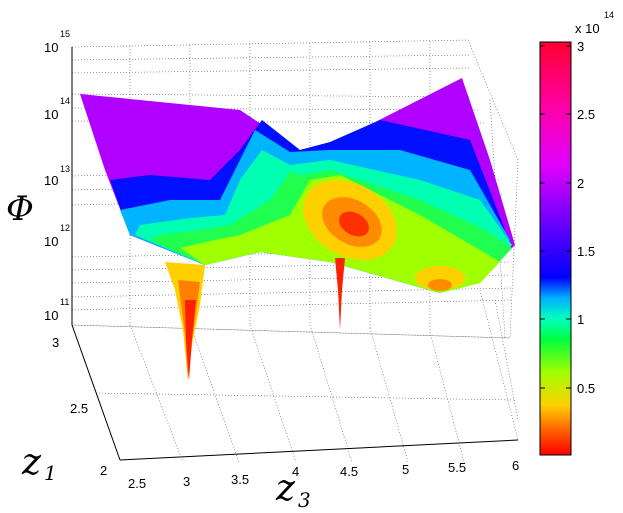 The height and width of the screenshot is (513, 623). Describe the element at coordinates (586, 114) in the screenshot. I see `colorbar-tick-2.5: 2.5` at that location.